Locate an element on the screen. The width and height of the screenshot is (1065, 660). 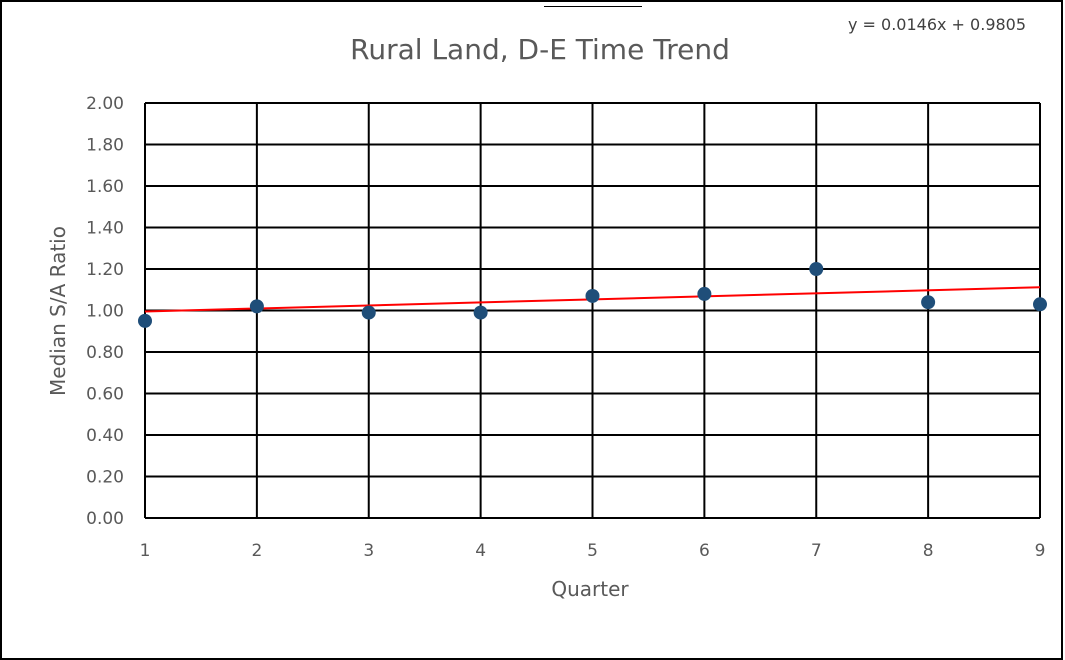
x-tick-label: 1 is located at coordinates (145, 551).